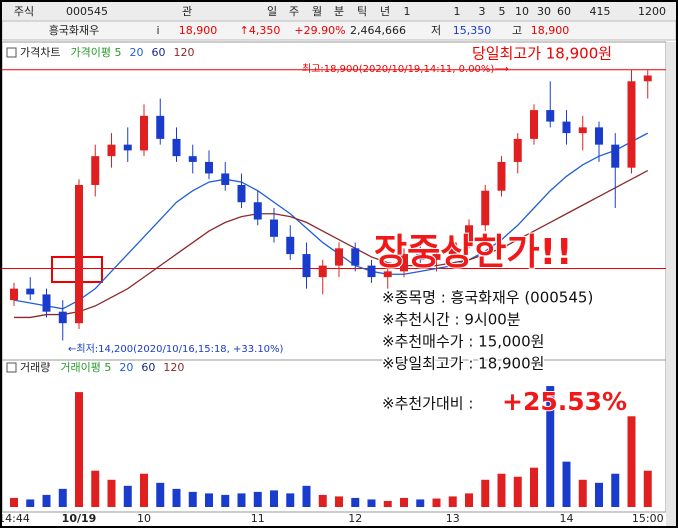 The image size is (678, 528). I want to click on toolbar-item: 3, so click(482, 11).